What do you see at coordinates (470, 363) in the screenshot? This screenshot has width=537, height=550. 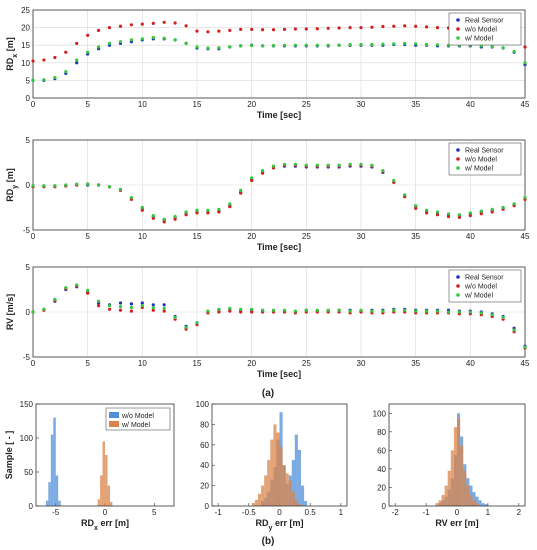 I see `x-tick-label: 40` at bounding box center [470, 363].